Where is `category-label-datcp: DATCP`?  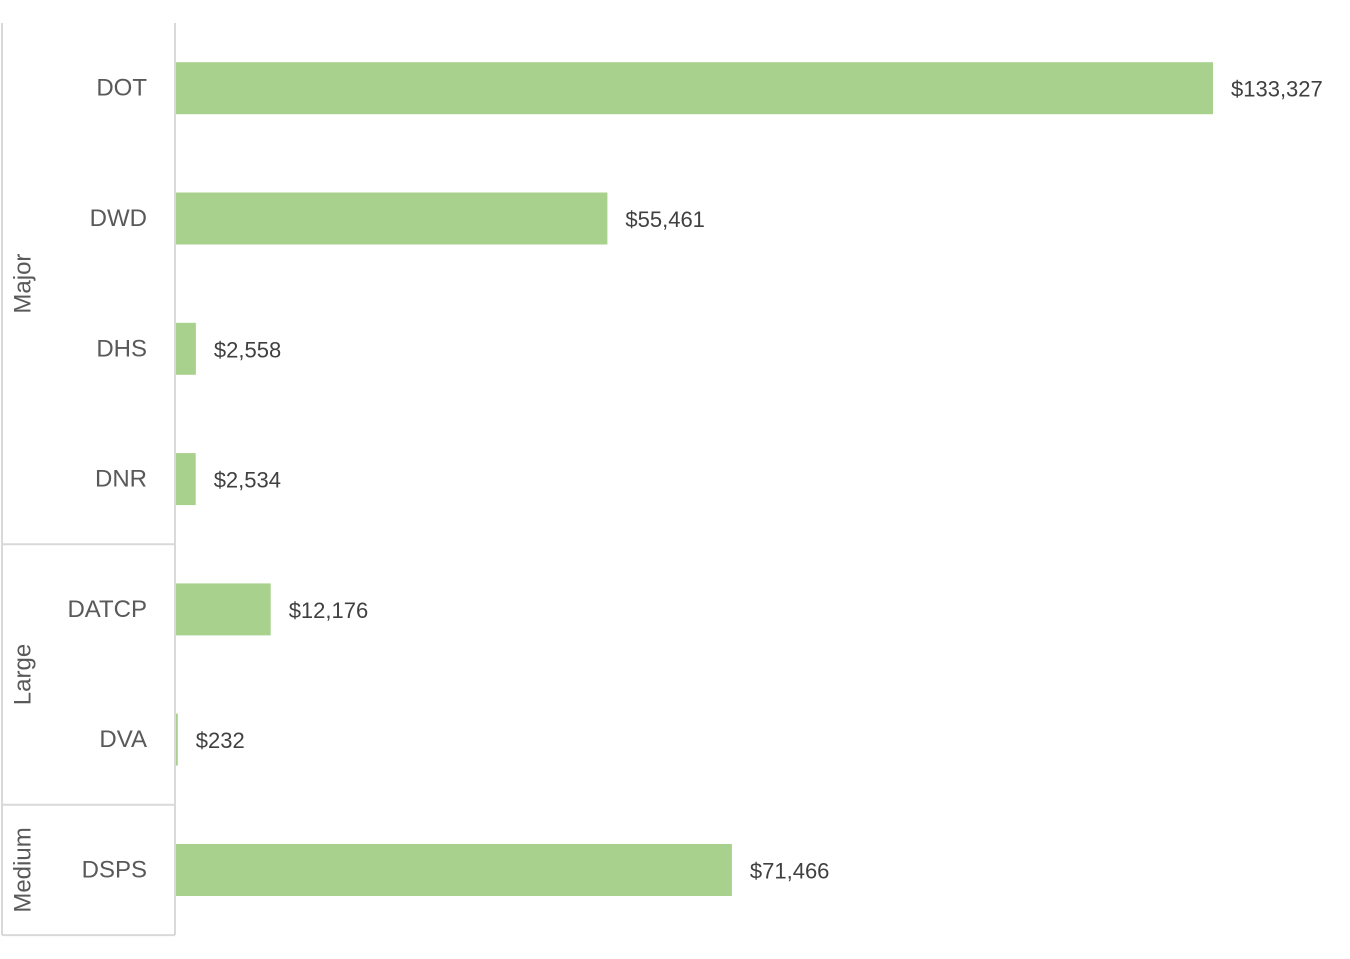 category-label-datcp: DATCP is located at coordinates (107, 609).